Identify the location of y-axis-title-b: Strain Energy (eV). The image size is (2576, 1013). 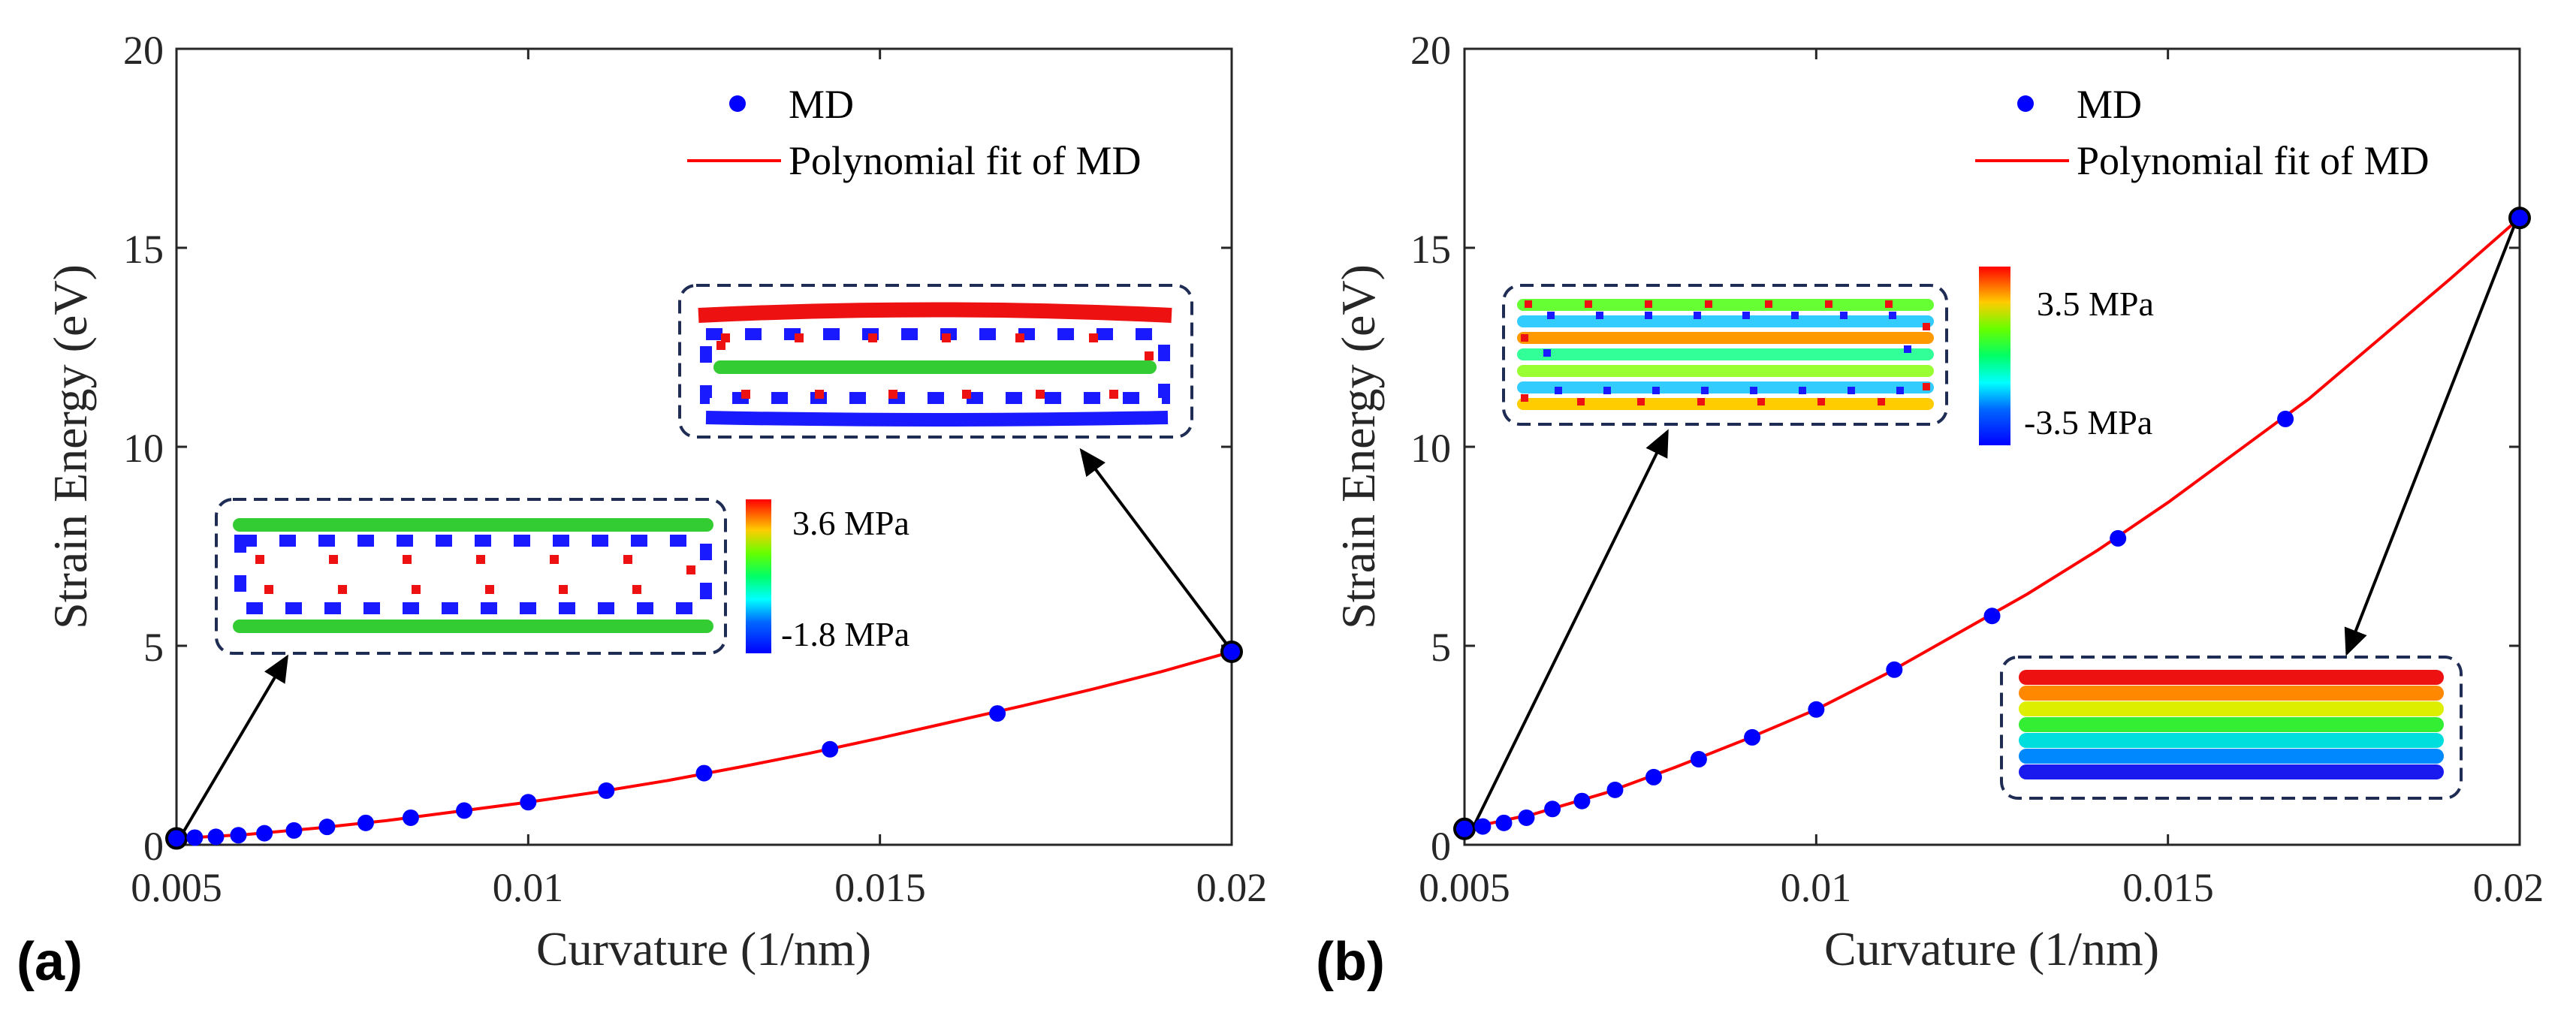
(1358, 447).